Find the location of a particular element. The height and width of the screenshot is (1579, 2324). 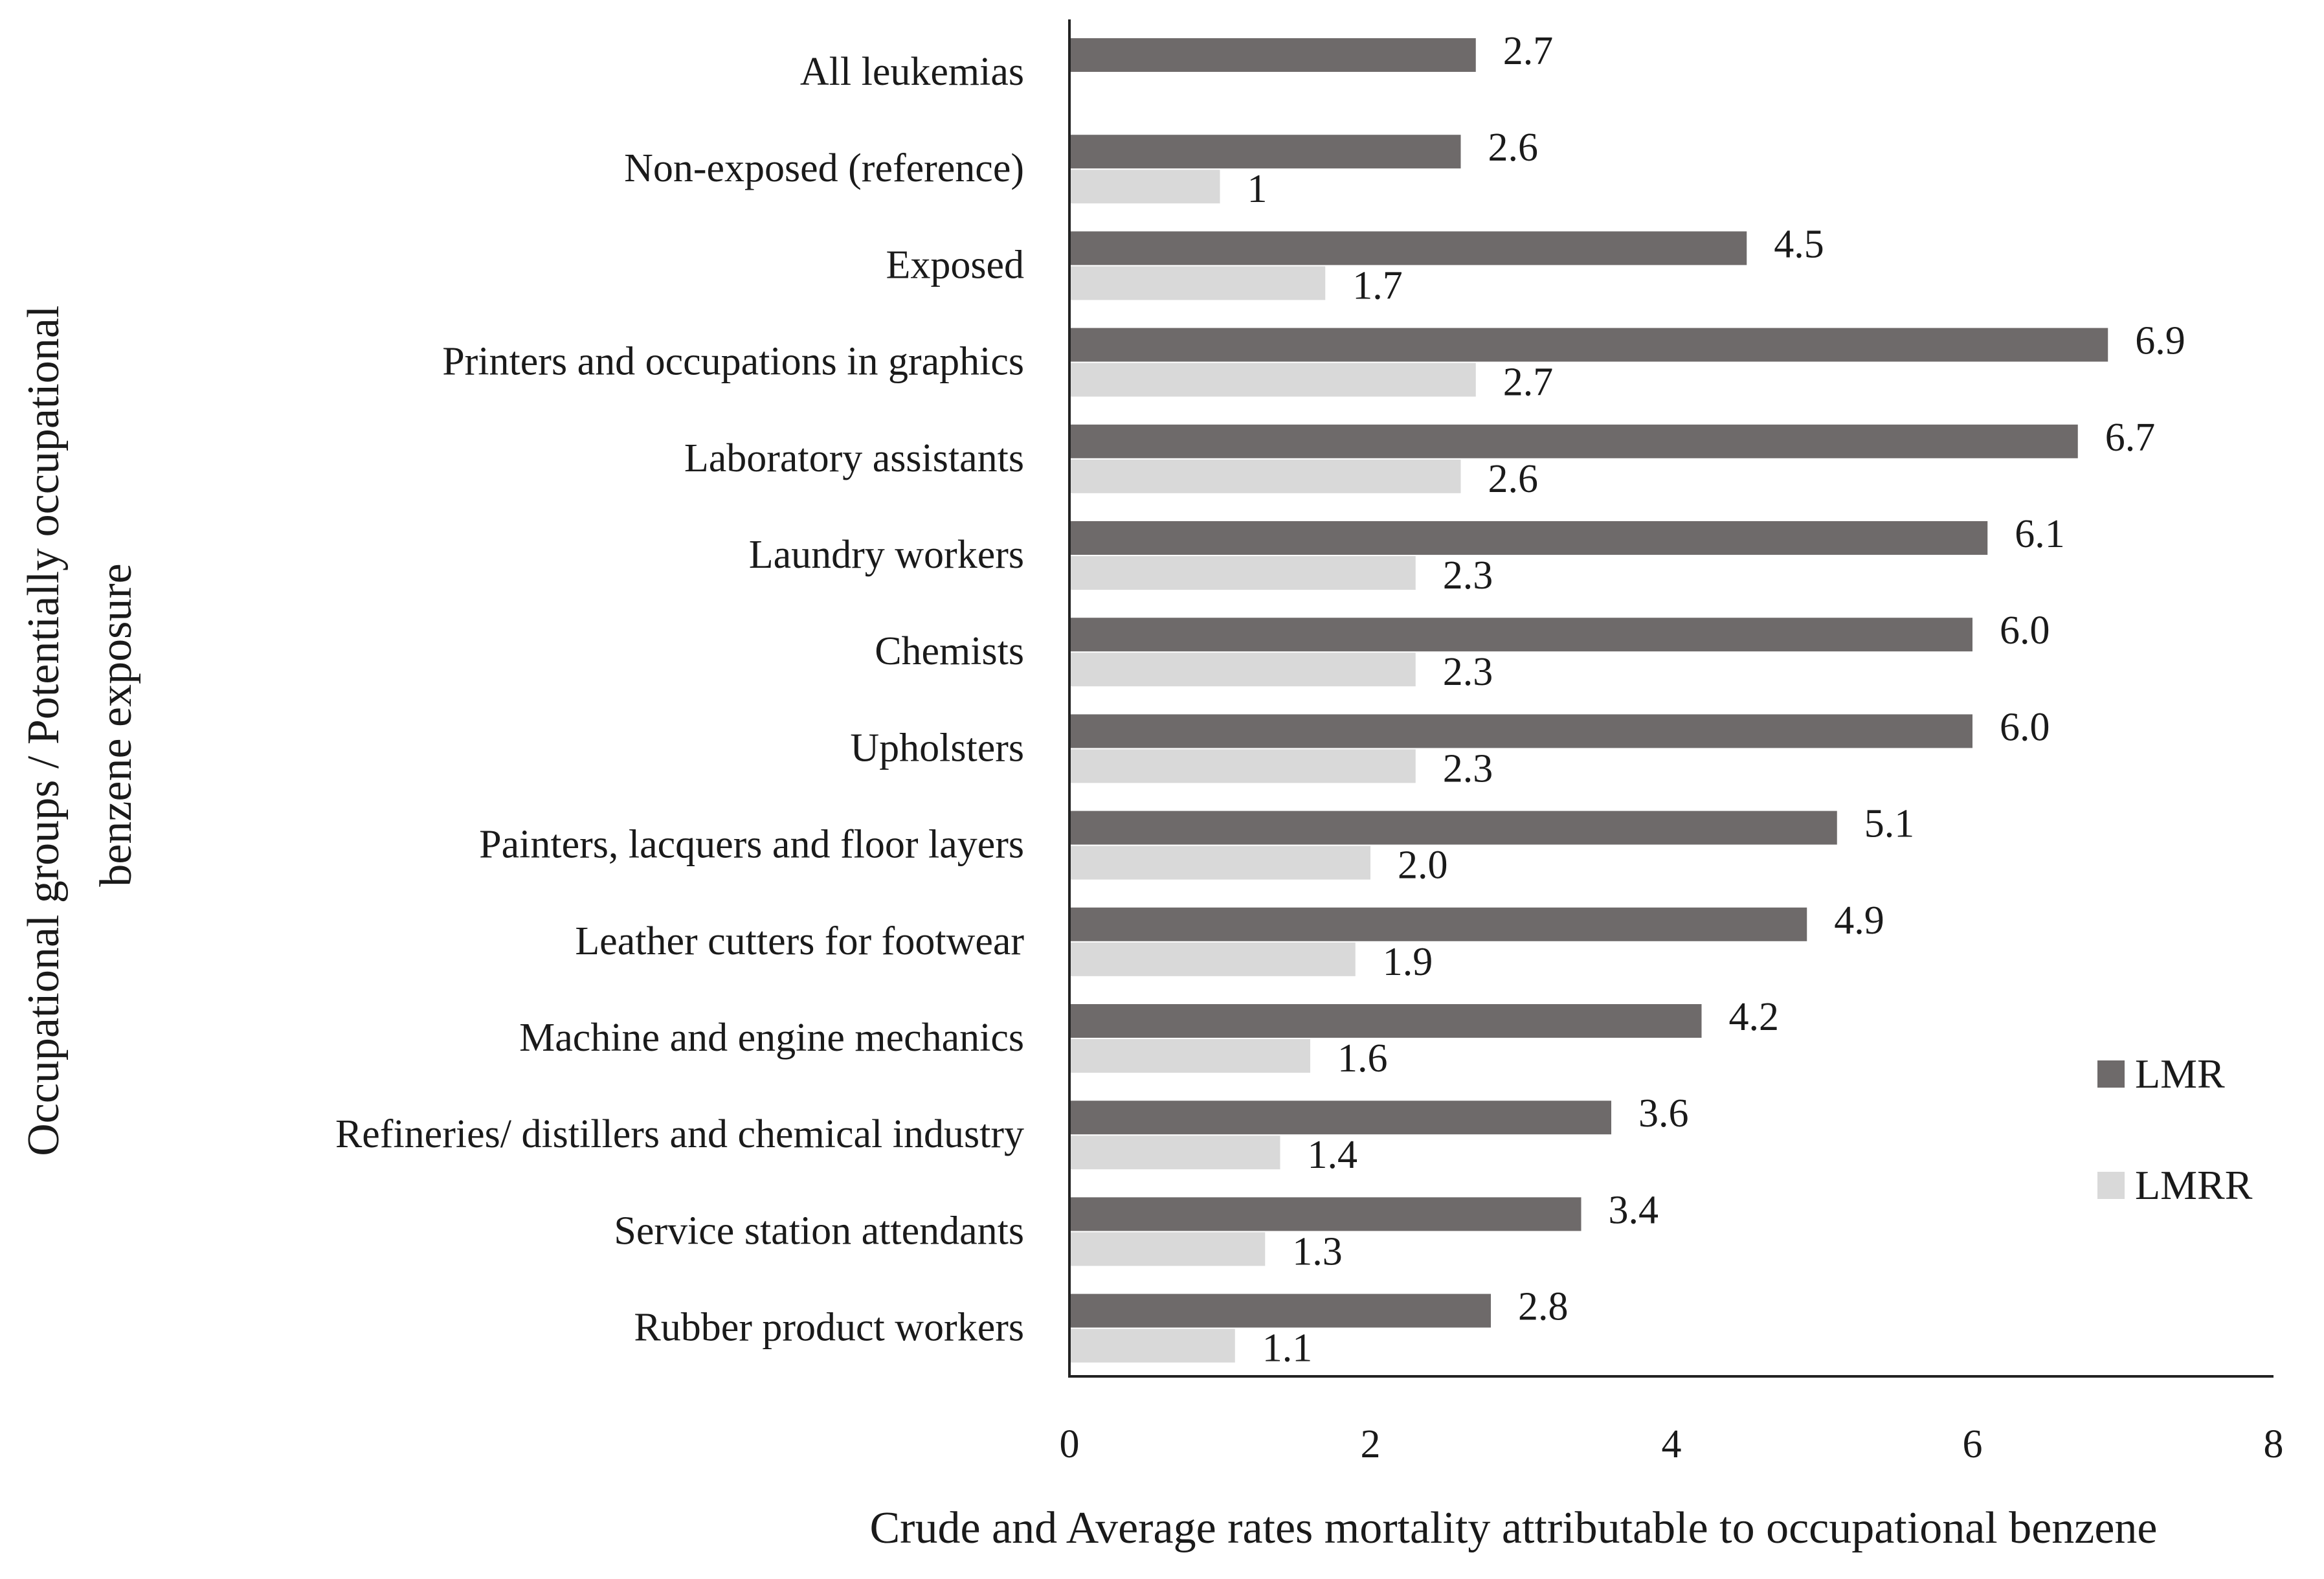

x-tick-label: 4 is located at coordinates (1672, 1444).